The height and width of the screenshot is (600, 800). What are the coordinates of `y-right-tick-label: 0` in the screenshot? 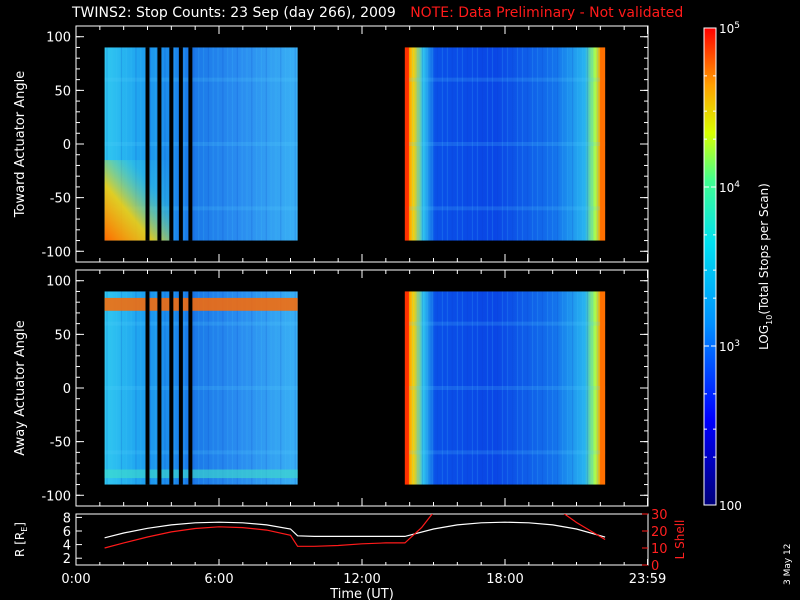 It's located at (655, 566).